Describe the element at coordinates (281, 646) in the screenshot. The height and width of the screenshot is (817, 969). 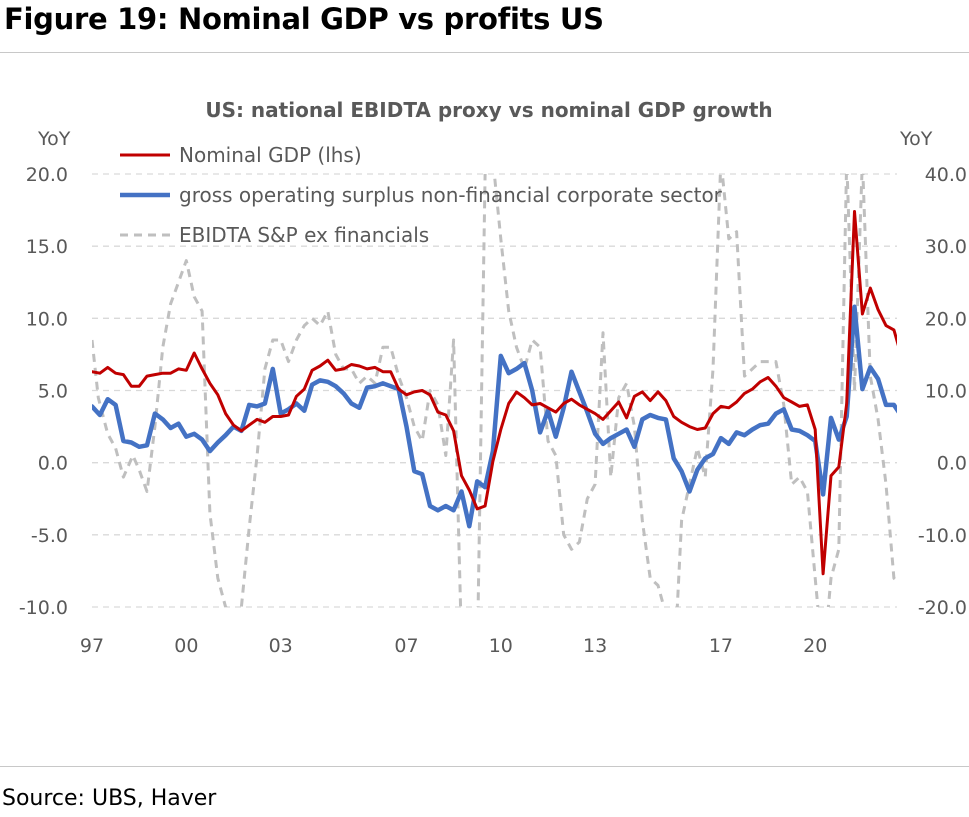
I see `x-tick-label: 03` at that location.